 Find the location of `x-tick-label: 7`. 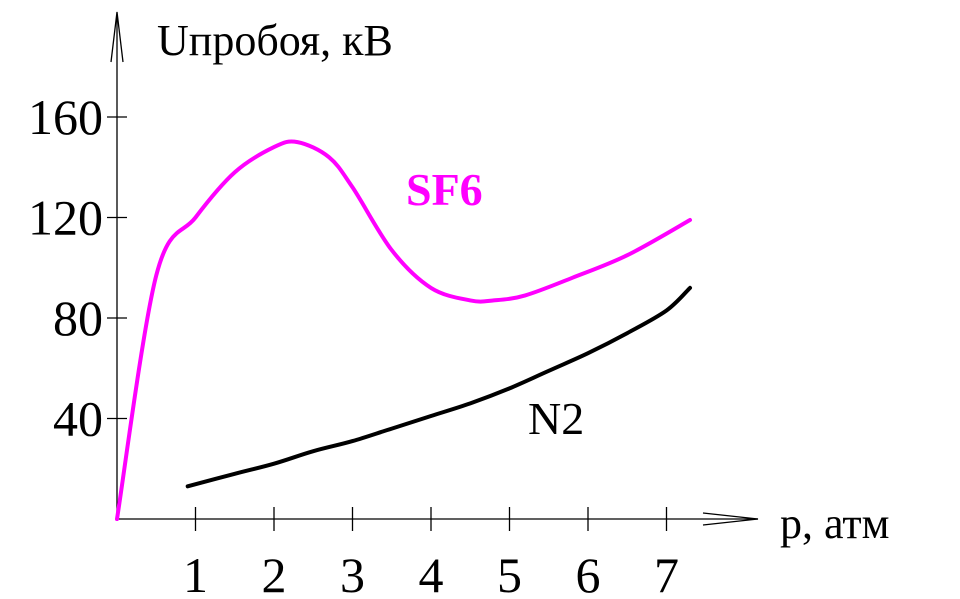

x-tick-label: 7 is located at coordinates (666, 573).